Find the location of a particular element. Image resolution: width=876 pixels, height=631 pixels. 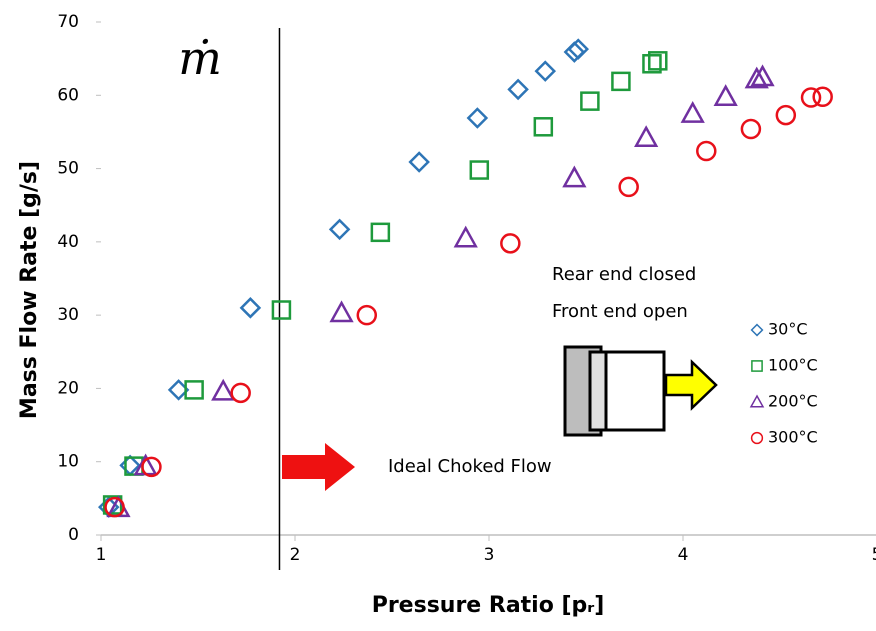

legend-label: 300°C is located at coordinates (793, 437).